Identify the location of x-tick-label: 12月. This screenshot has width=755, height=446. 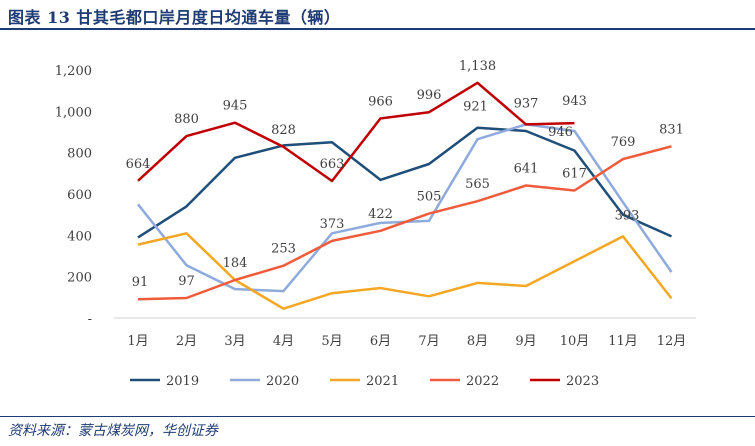
(672, 341).